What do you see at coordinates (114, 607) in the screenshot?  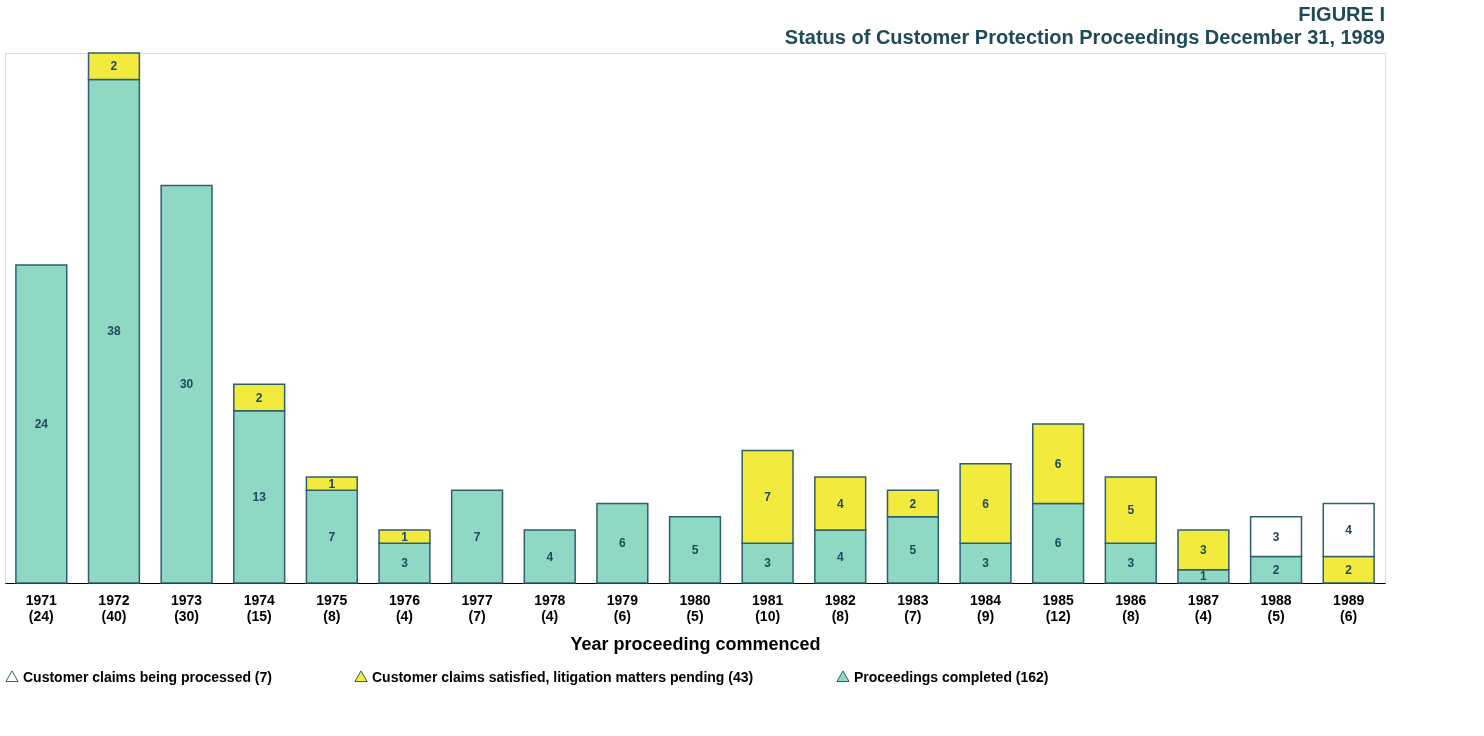 I see `x-tick-label: 1972 (40)` at bounding box center [114, 607].